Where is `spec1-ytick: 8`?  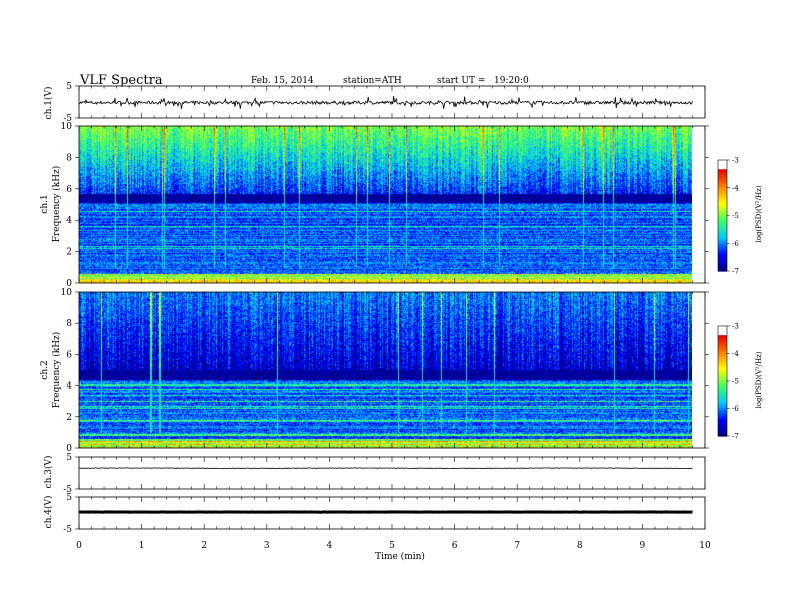 spec1-ytick: 8 is located at coordinates (69, 158).